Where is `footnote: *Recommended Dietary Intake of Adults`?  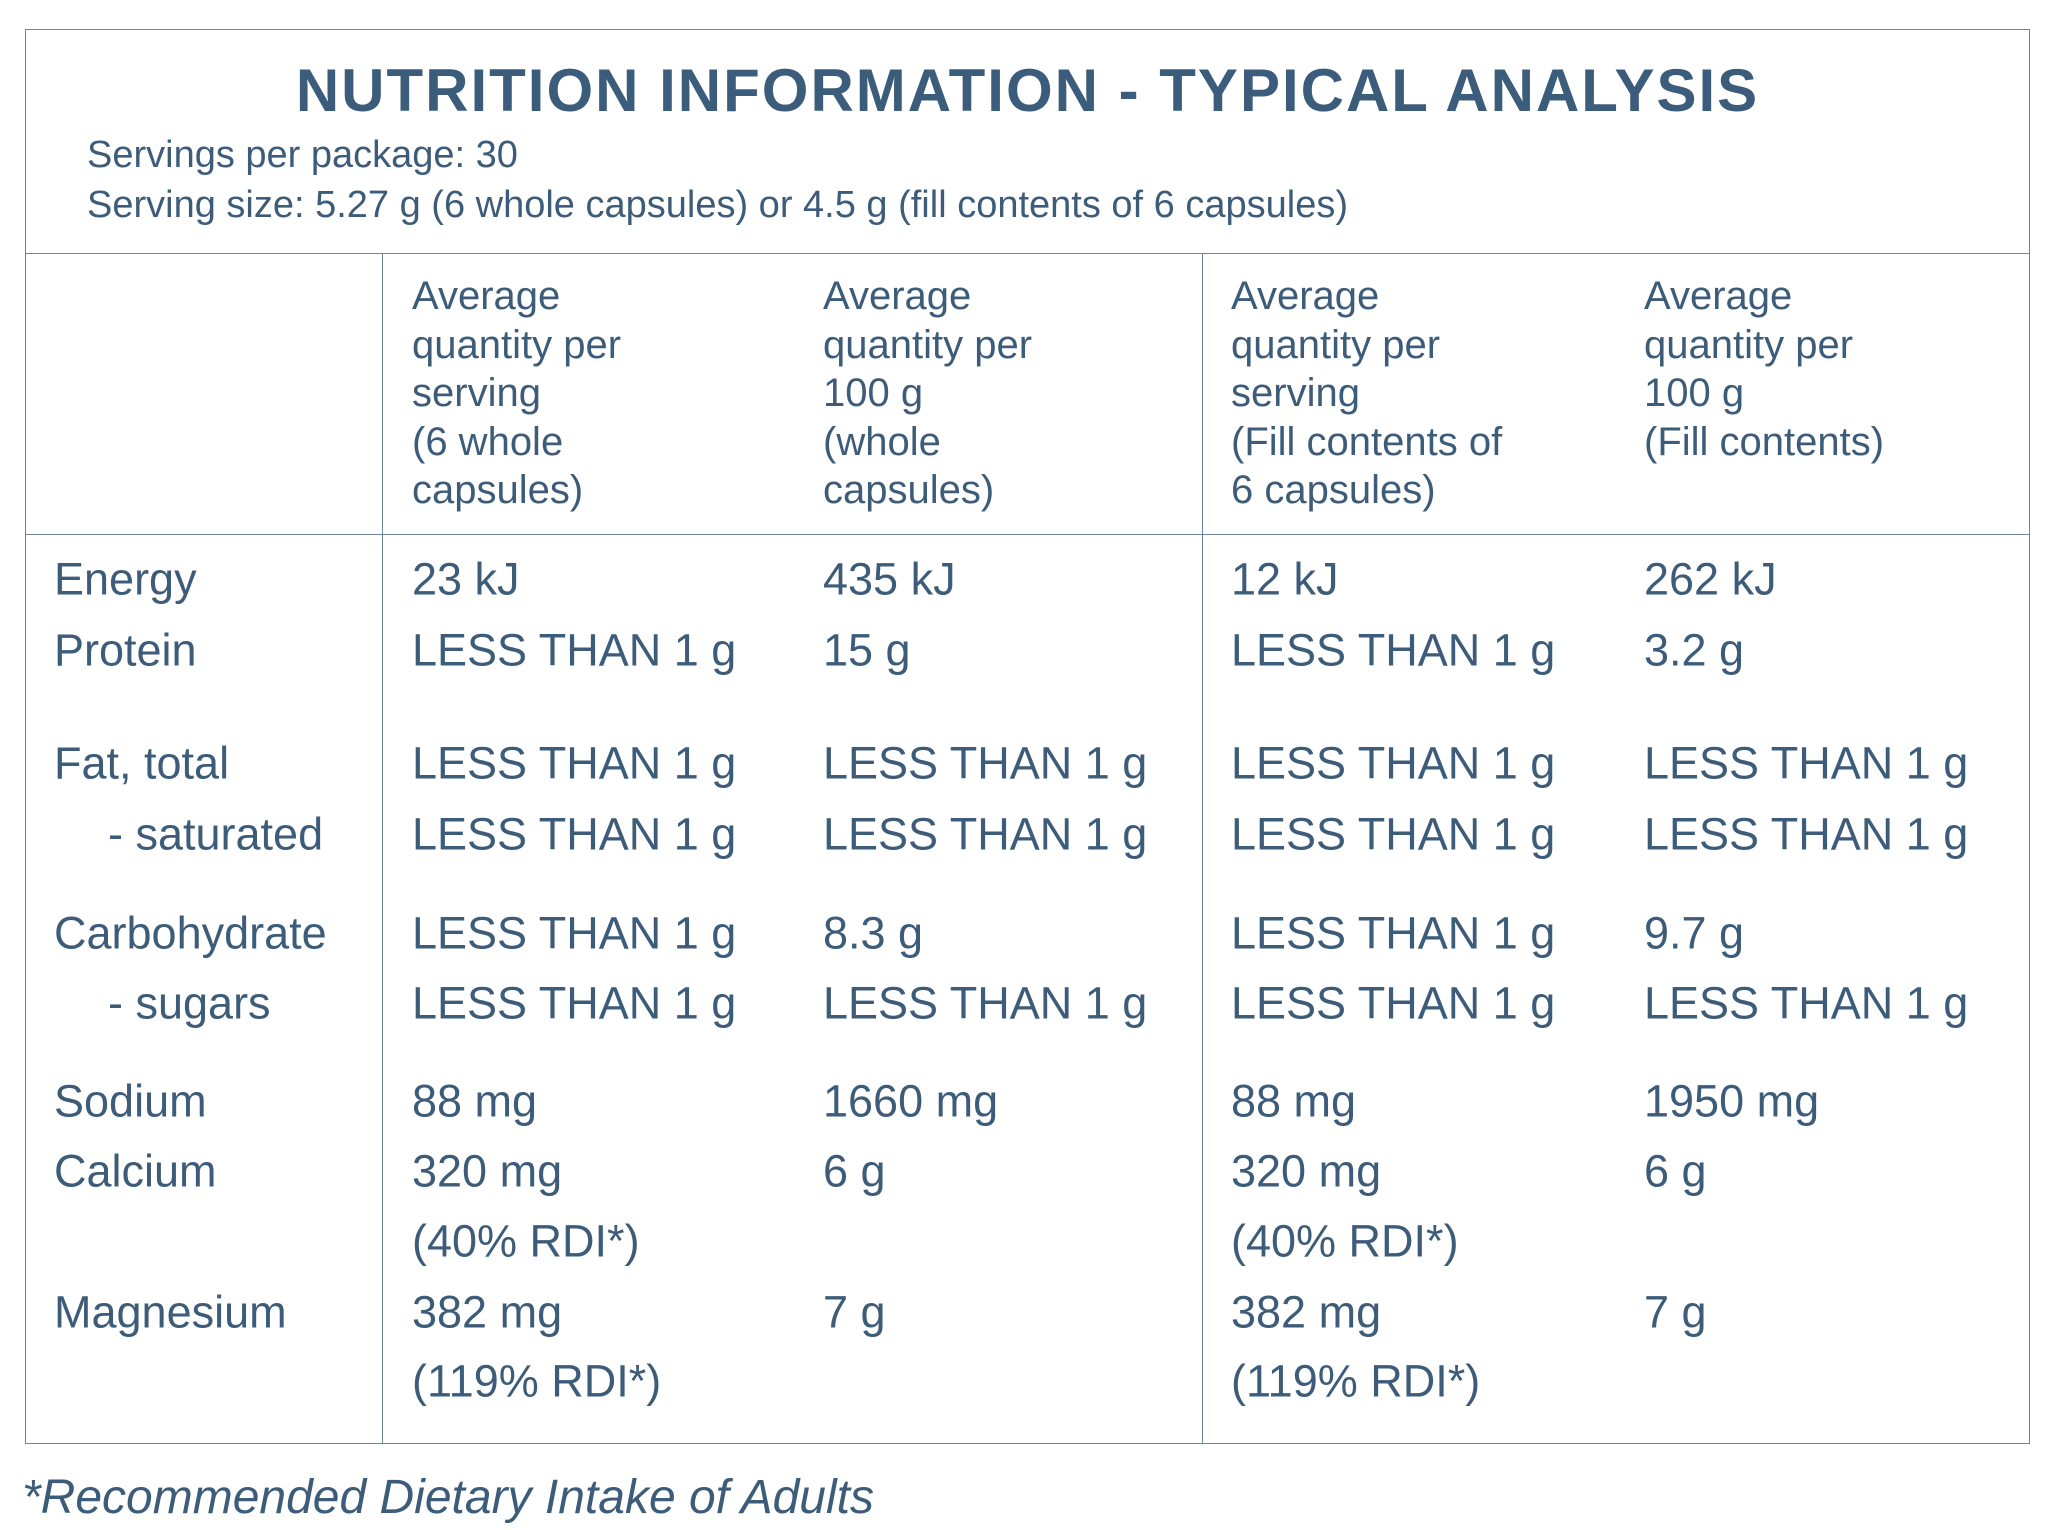 footnote: *Recommended Dietary Intake of Adults is located at coordinates (448, 1497).